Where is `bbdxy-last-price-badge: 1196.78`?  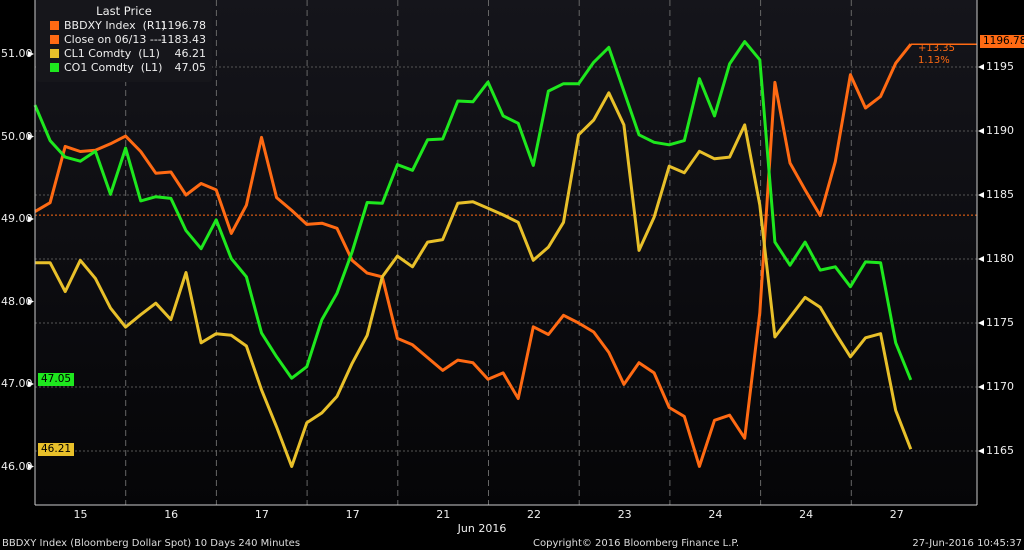
bbdxy-last-price-badge: 1196.78 is located at coordinates (1002, 41).